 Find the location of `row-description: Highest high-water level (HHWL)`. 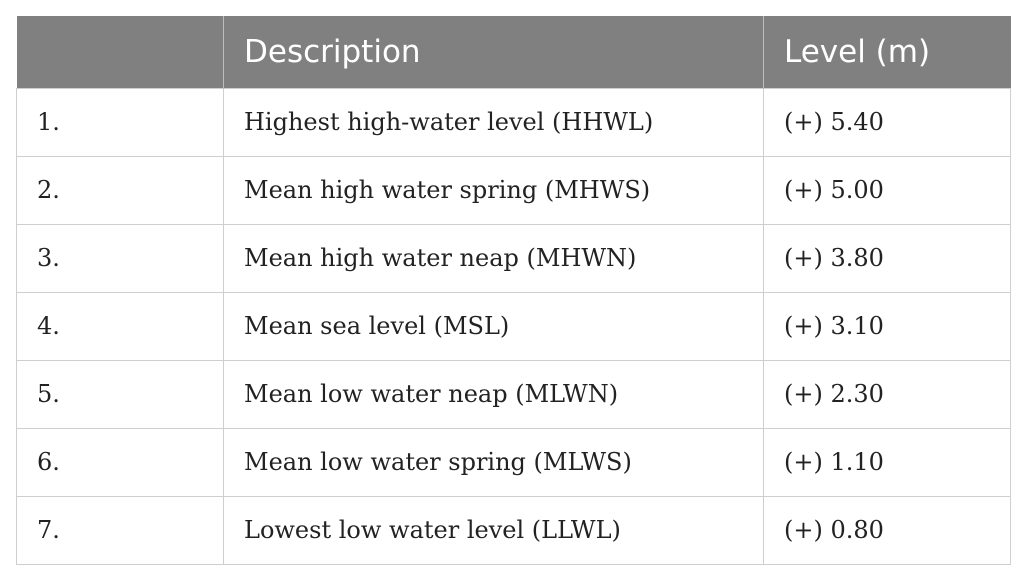

row-description: Highest high-water level (HHWL) is located at coordinates (493, 122).